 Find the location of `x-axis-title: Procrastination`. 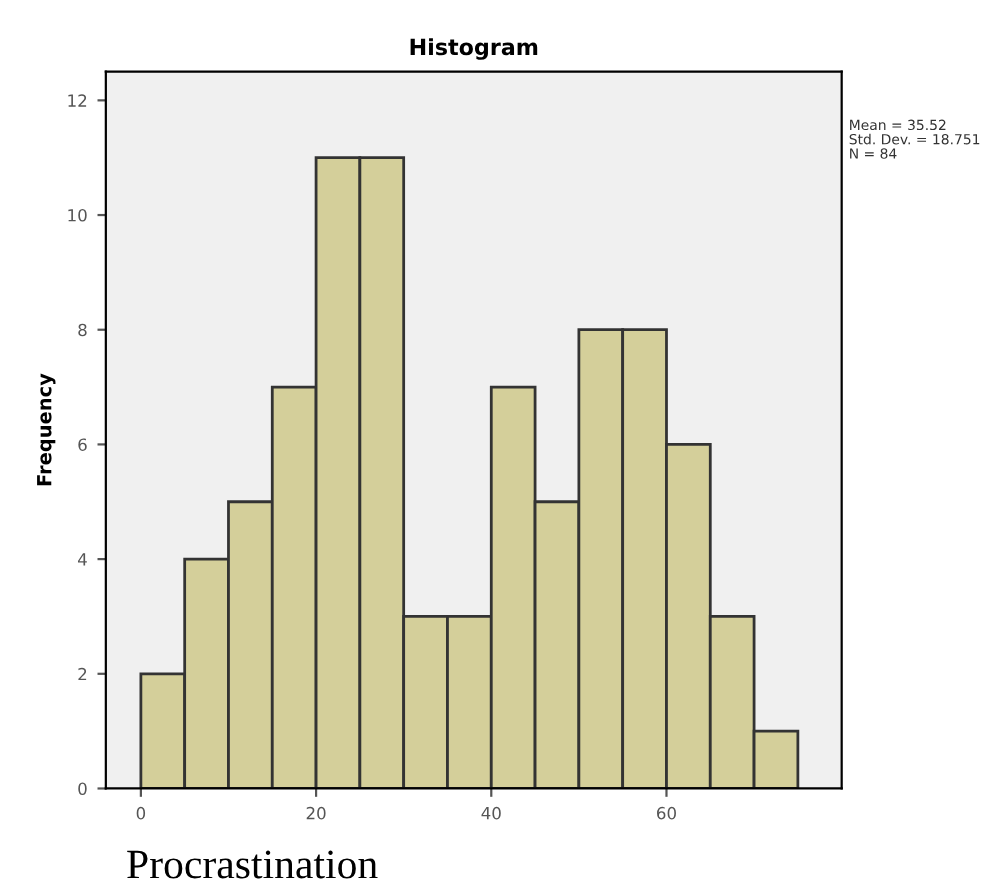

x-axis-title: Procrastination is located at coordinates (252, 864).